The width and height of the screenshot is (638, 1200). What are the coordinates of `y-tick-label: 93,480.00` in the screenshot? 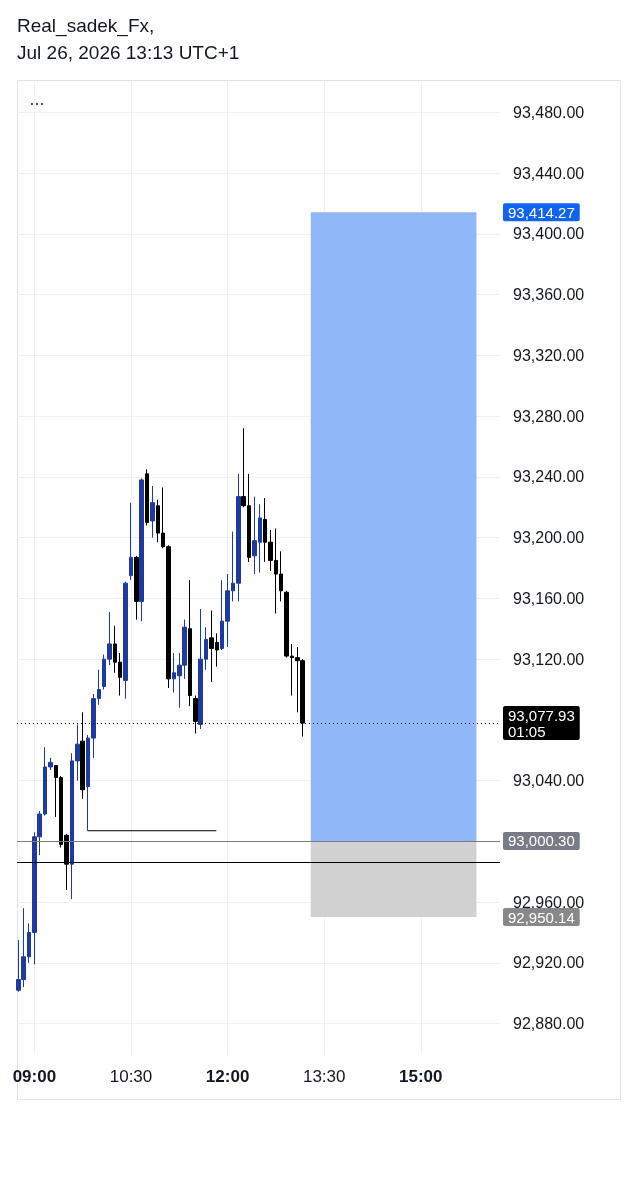 It's located at (549, 112).